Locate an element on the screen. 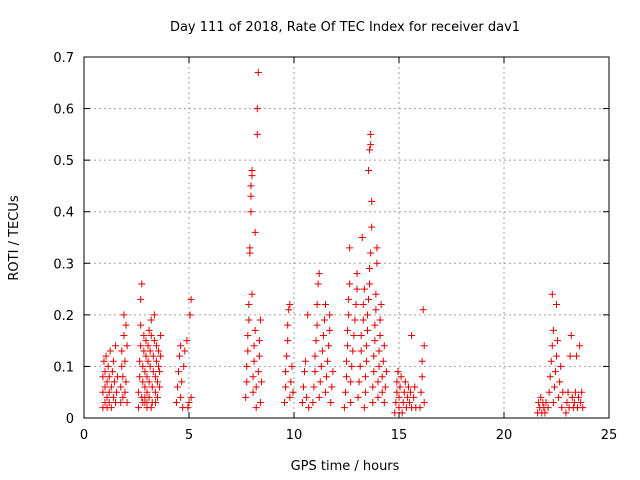  y-tick-label: 0.4 is located at coordinates (63, 213).